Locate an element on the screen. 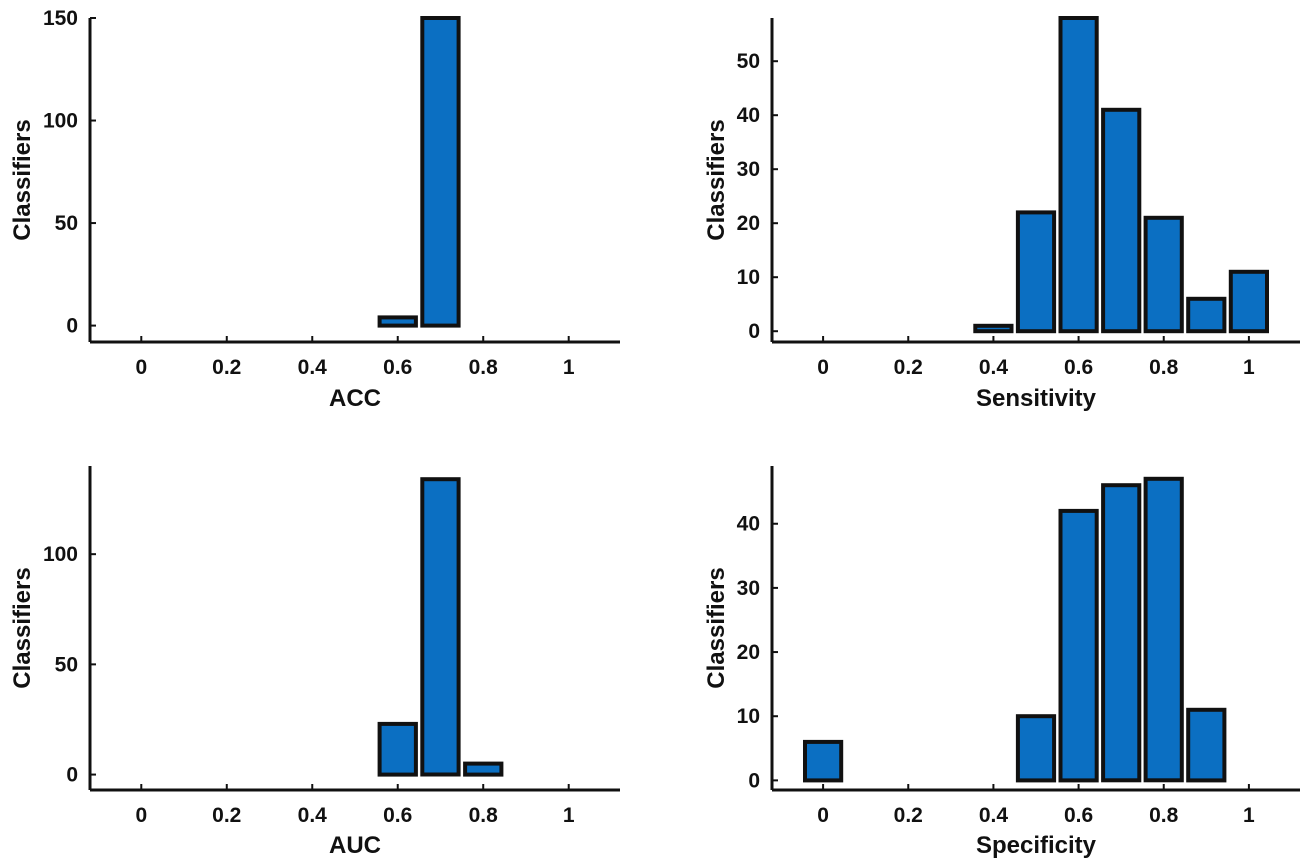 Image resolution: width=1306 pixels, height=859 pixels. acc-x-axis-title: ACC is located at coordinates (355, 398).